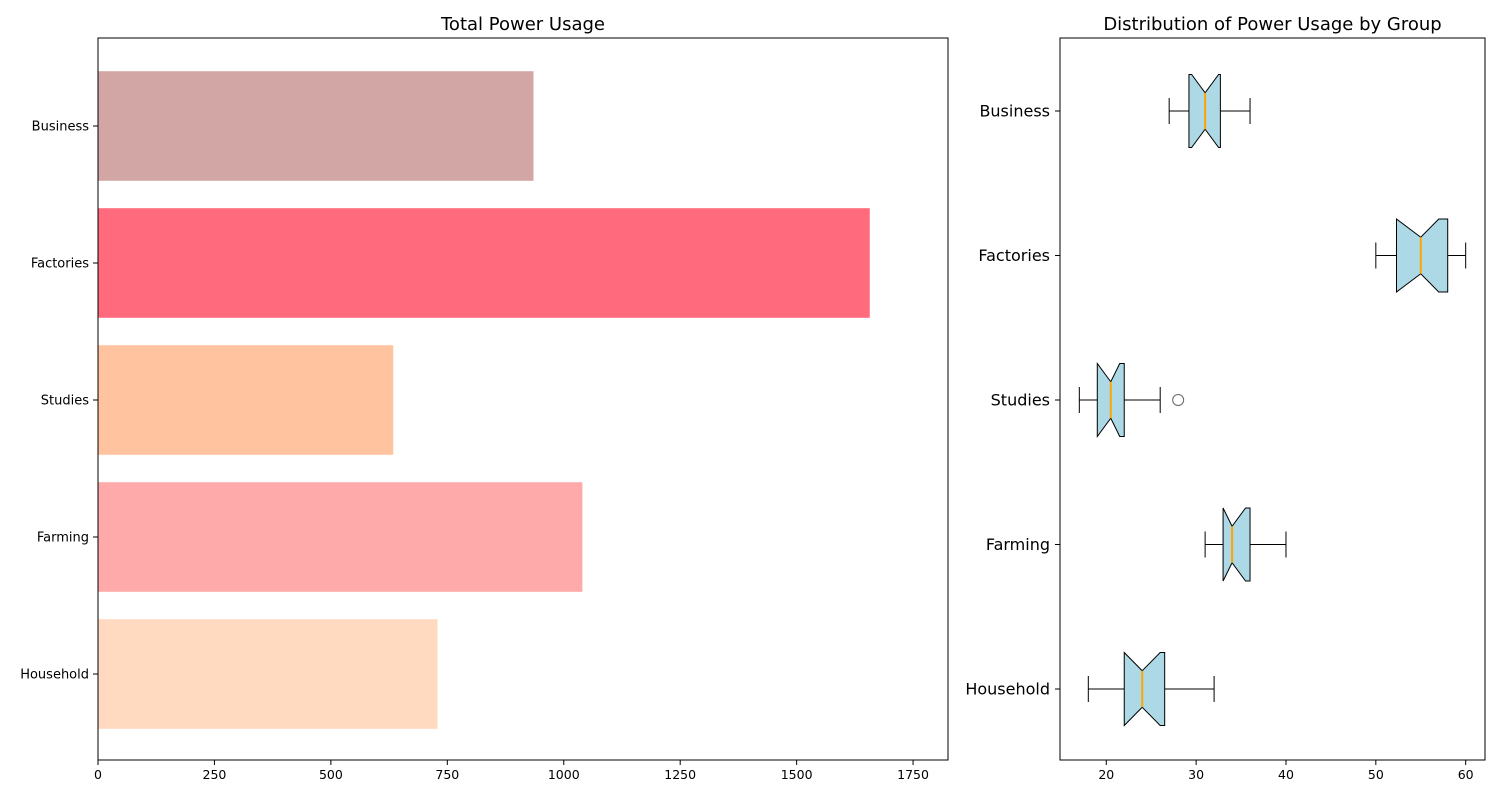 This screenshot has width=1500, height=800. I want to click on xtick-label: 1500, so click(797, 774).